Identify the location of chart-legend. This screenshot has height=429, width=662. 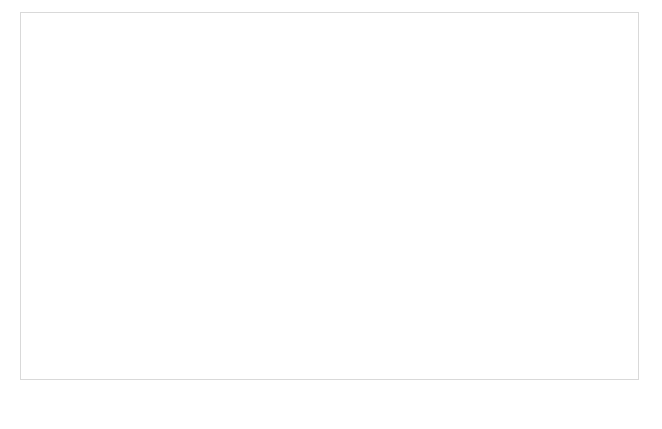
(329, 360).